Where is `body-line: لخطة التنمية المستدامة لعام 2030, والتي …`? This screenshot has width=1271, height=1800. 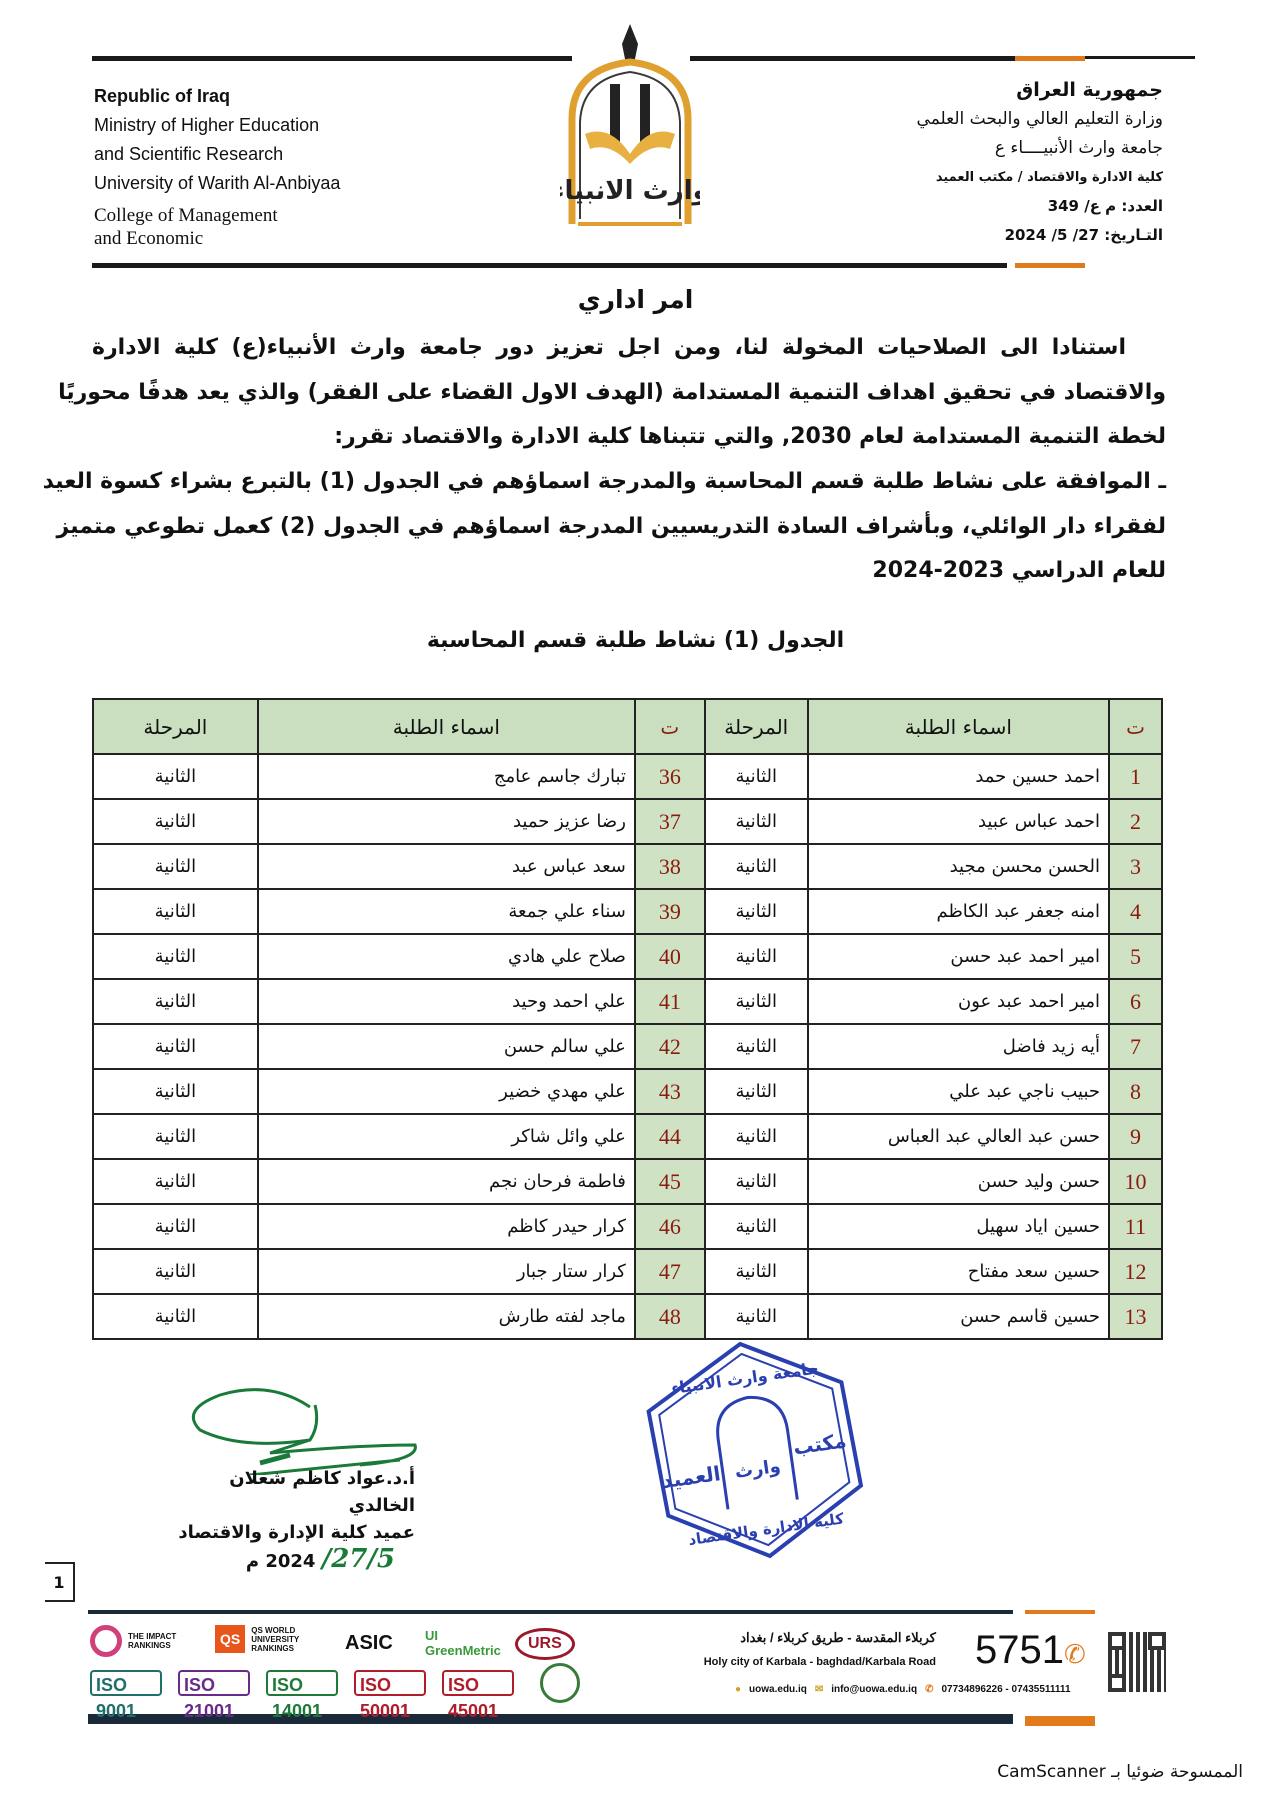
body-line: لخطة التنمية المستدامة لعام 2030, والتي … is located at coordinates (750, 436).